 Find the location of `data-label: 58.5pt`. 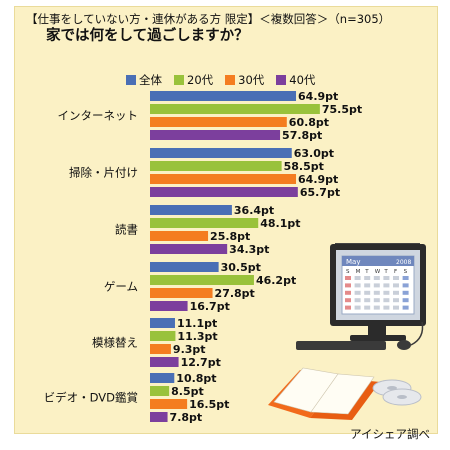

data-label: 58.5pt is located at coordinates (304, 166).